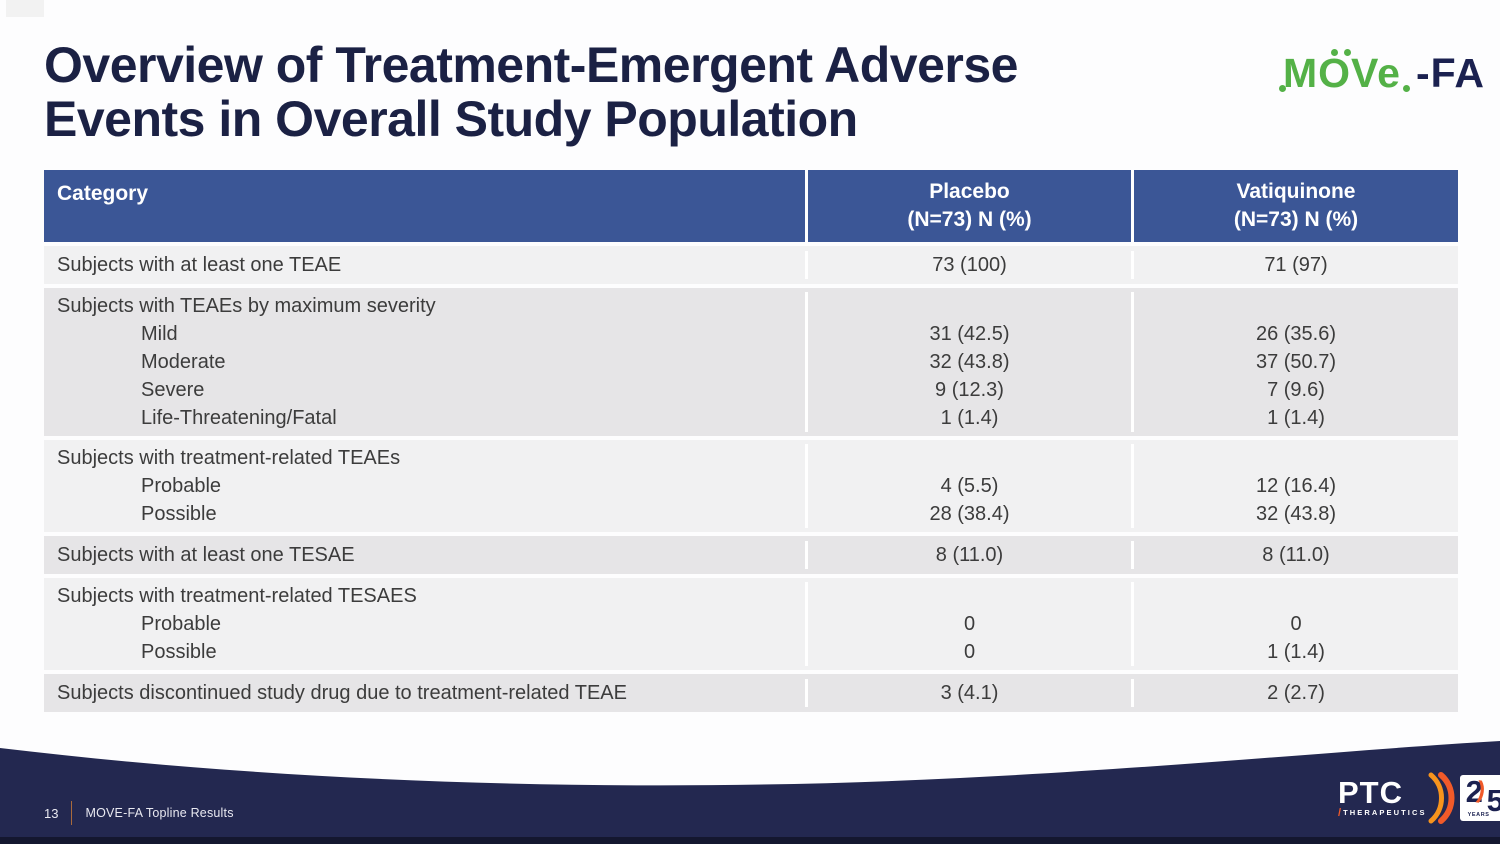 The height and width of the screenshot is (844, 1500). I want to click on bottom-edge, so click(750, 840).